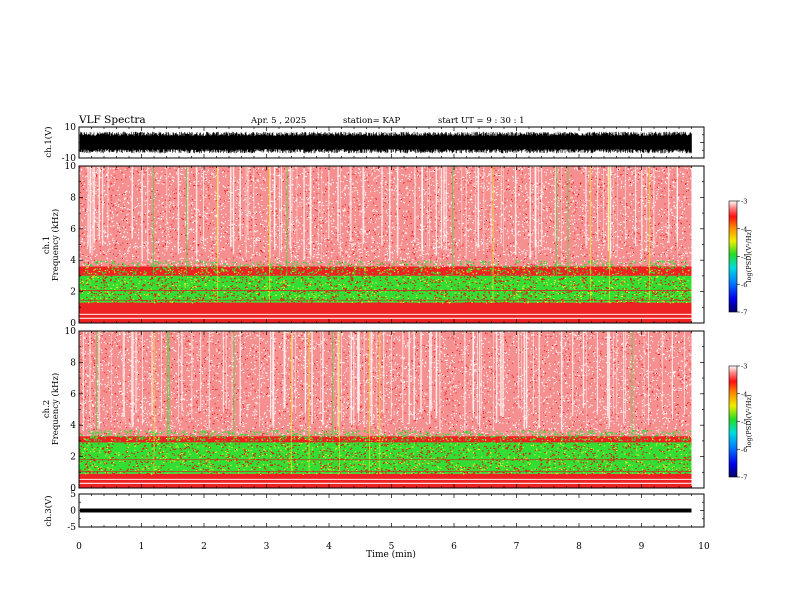 Image resolution: width=792 pixels, height=616 pixels. What do you see at coordinates (329, 547) in the screenshot?
I see `x-tick-label: 4` at bounding box center [329, 547].